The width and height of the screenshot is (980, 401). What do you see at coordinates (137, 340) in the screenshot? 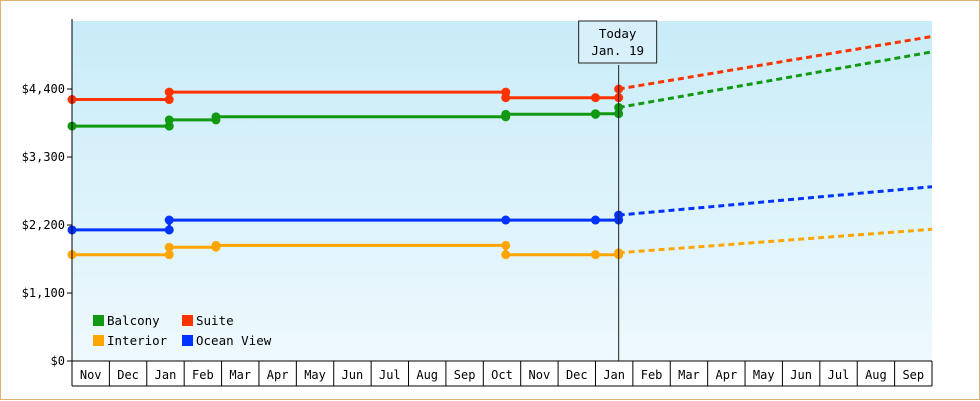
I see `legend-label: Interior` at bounding box center [137, 340].